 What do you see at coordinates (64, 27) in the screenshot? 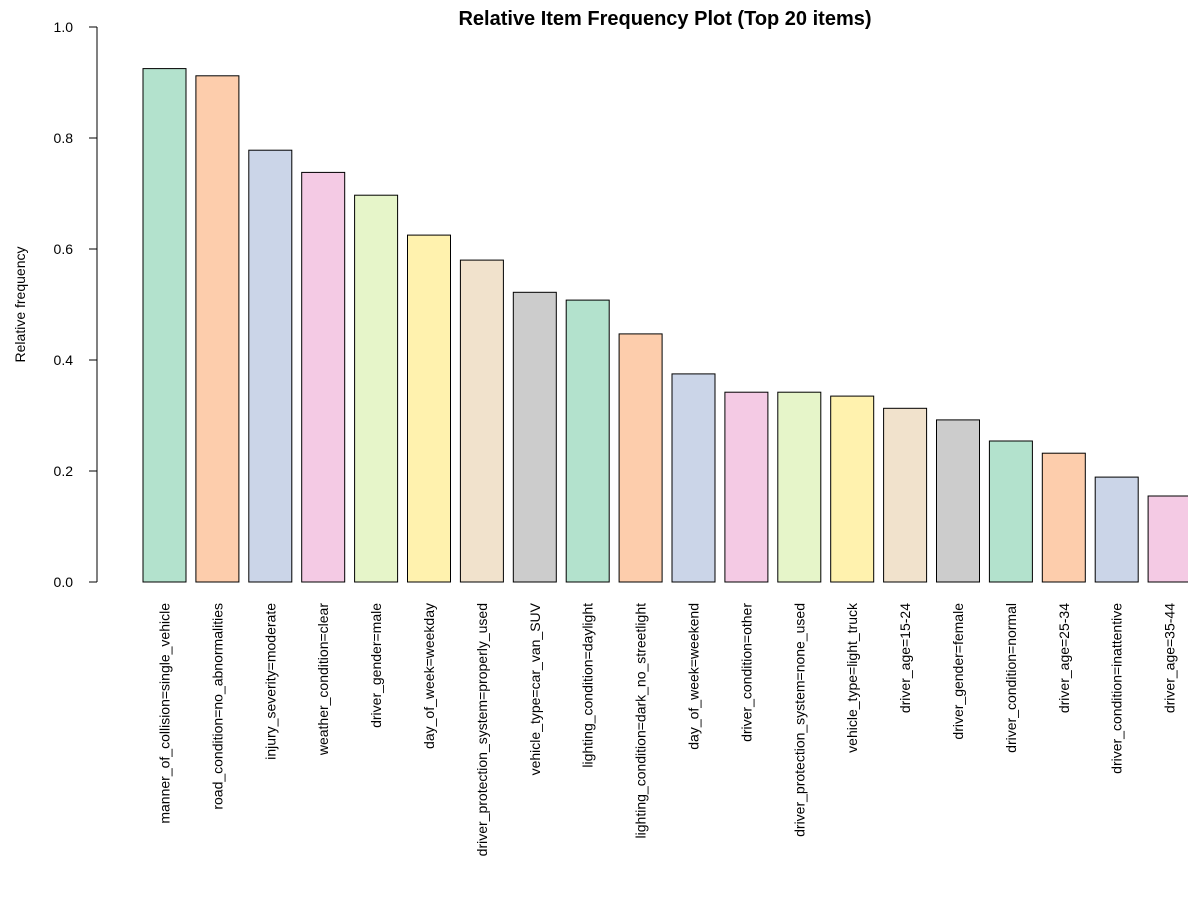
I see `y-tick-label: 1.0` at bounding box center [64, 27].